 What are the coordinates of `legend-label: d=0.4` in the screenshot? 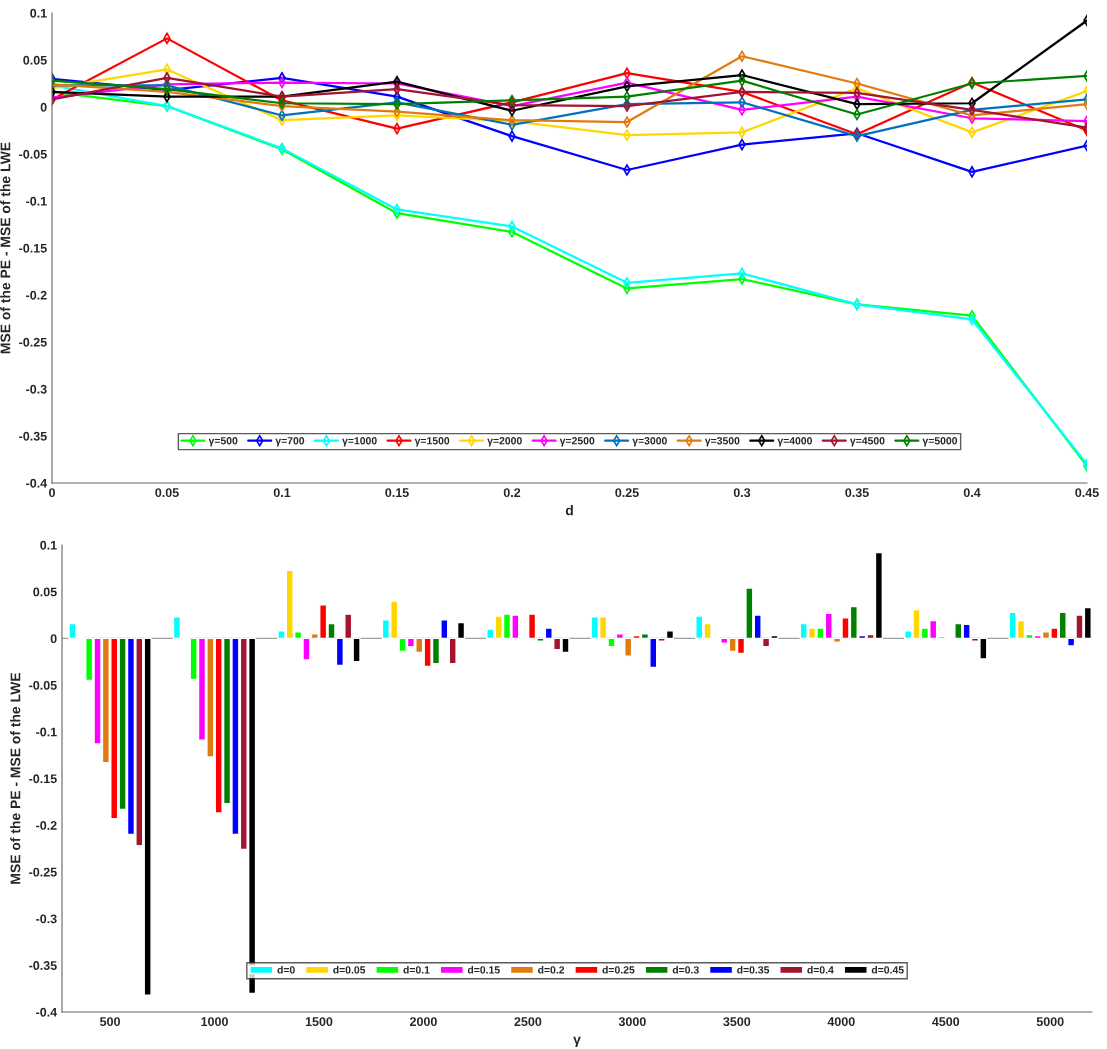 It's located at (820, 969).